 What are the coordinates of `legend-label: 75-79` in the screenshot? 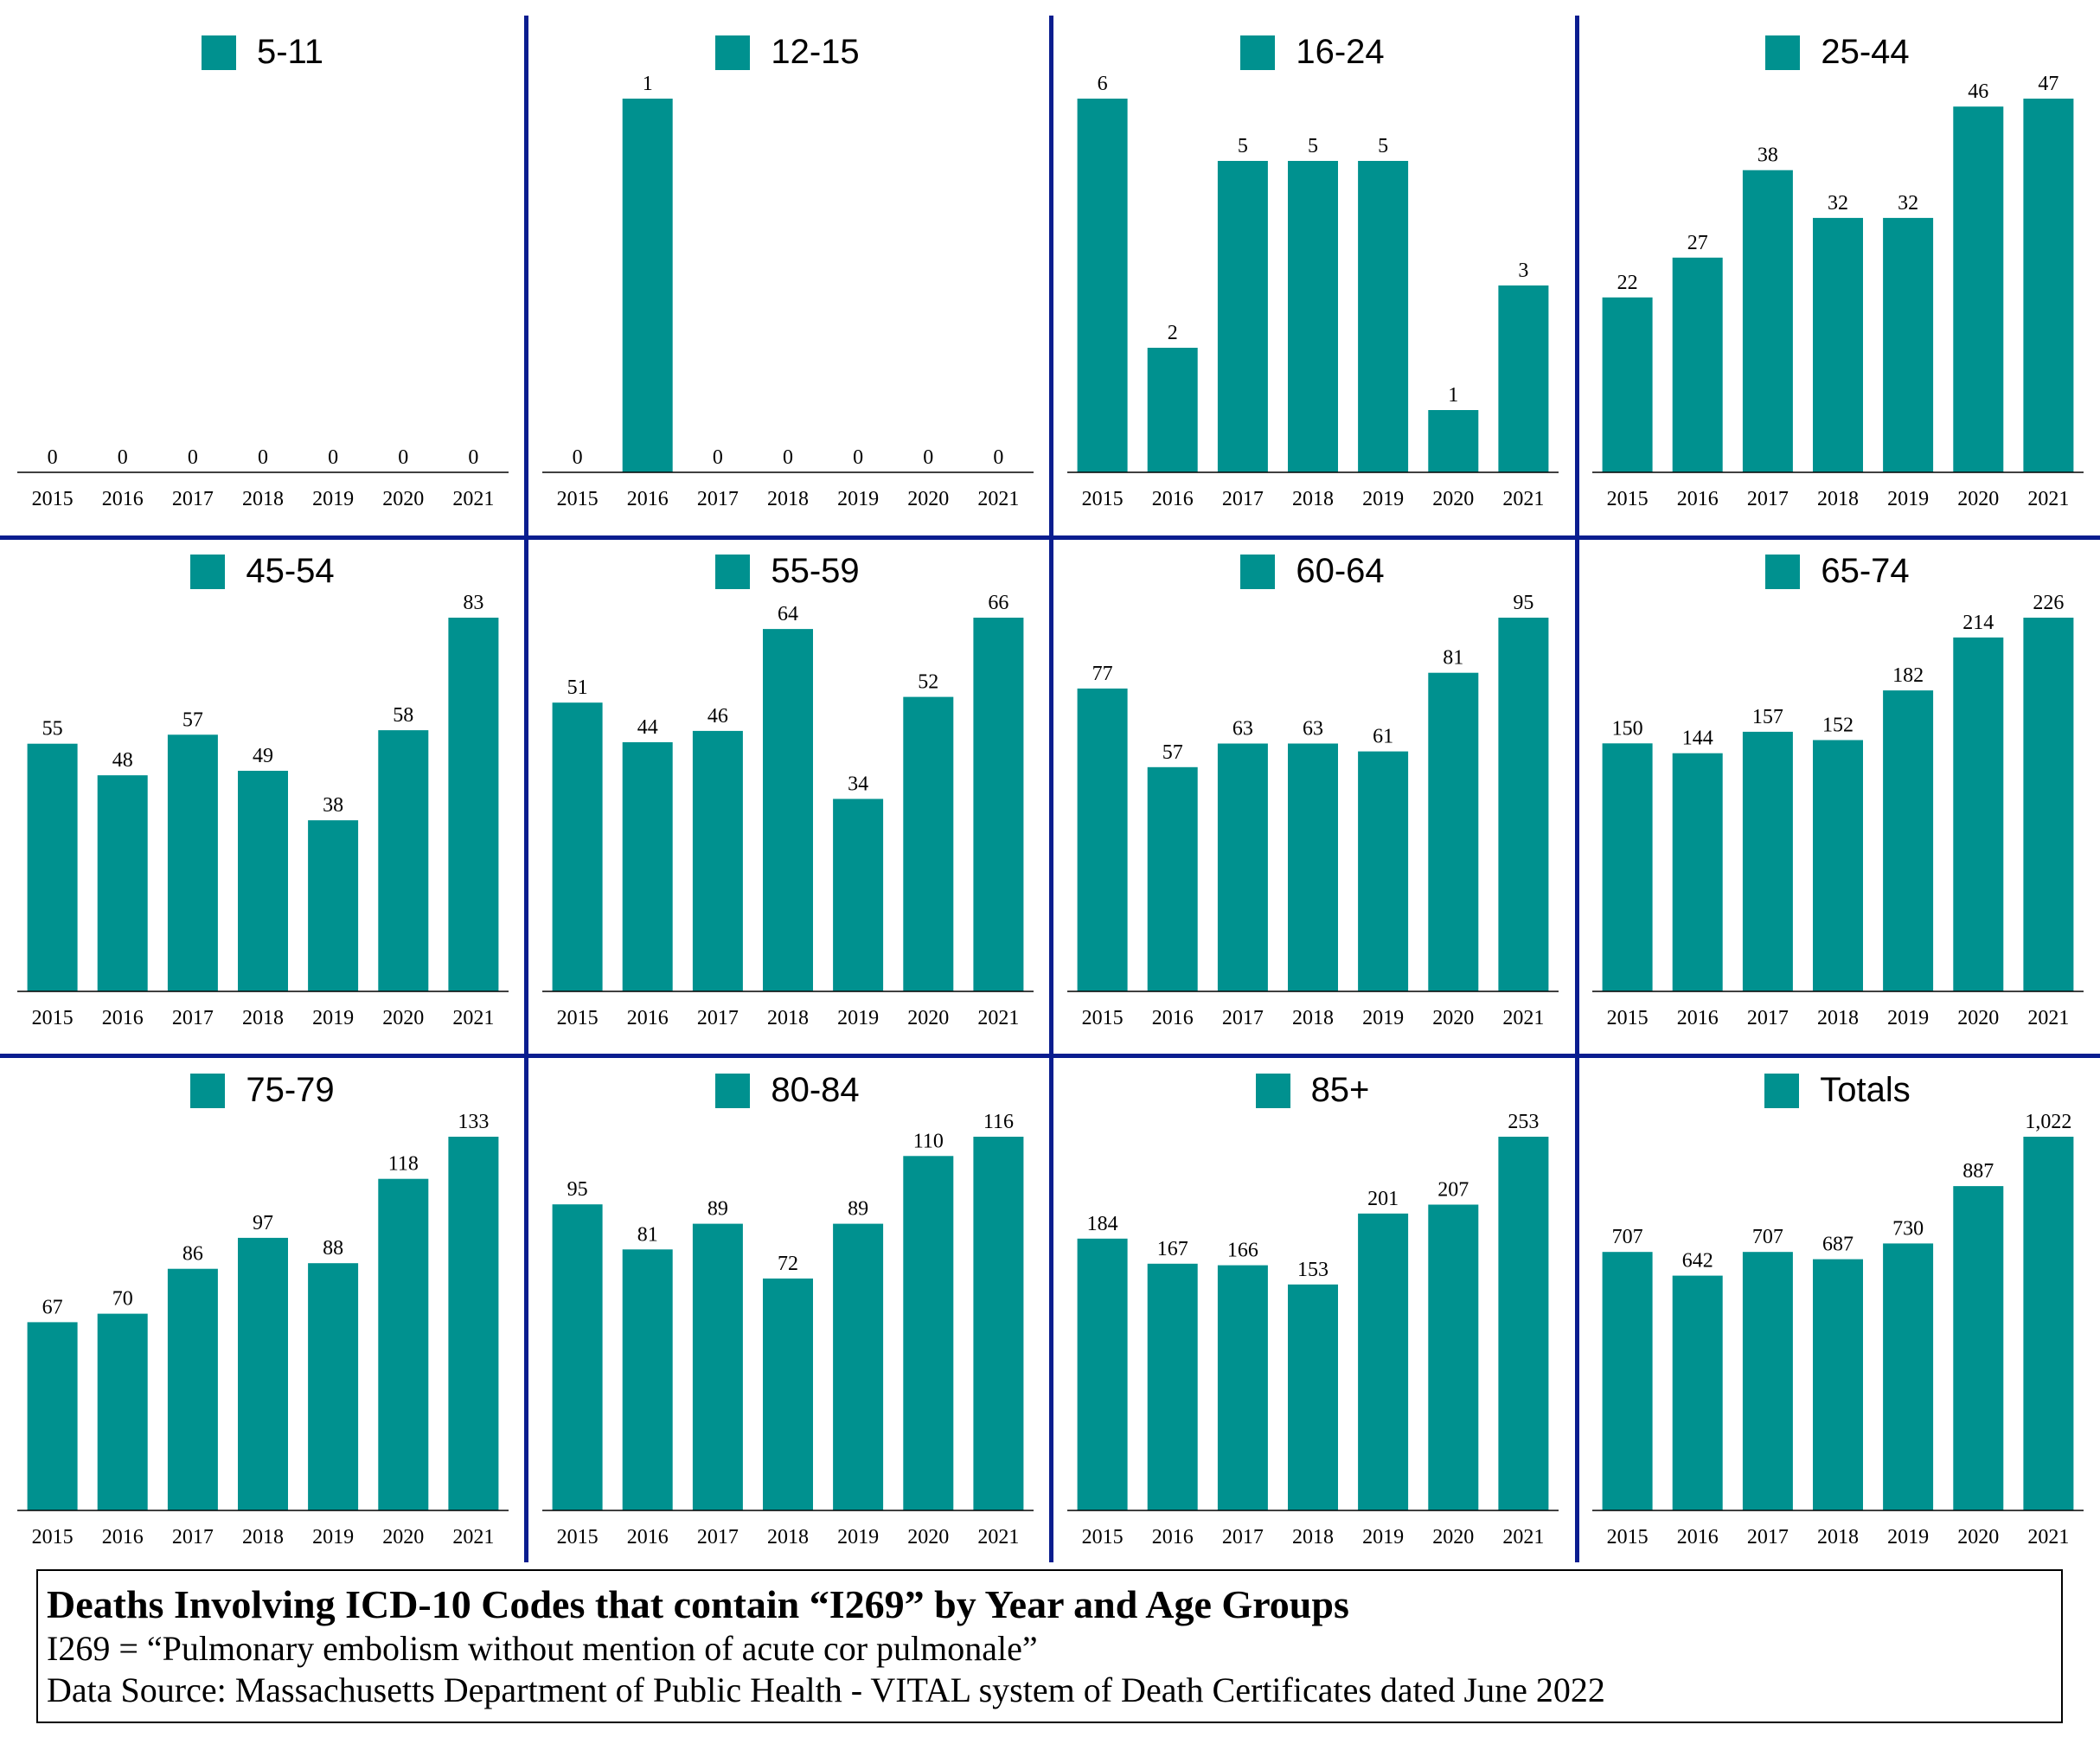 It's located at (290, 1090).